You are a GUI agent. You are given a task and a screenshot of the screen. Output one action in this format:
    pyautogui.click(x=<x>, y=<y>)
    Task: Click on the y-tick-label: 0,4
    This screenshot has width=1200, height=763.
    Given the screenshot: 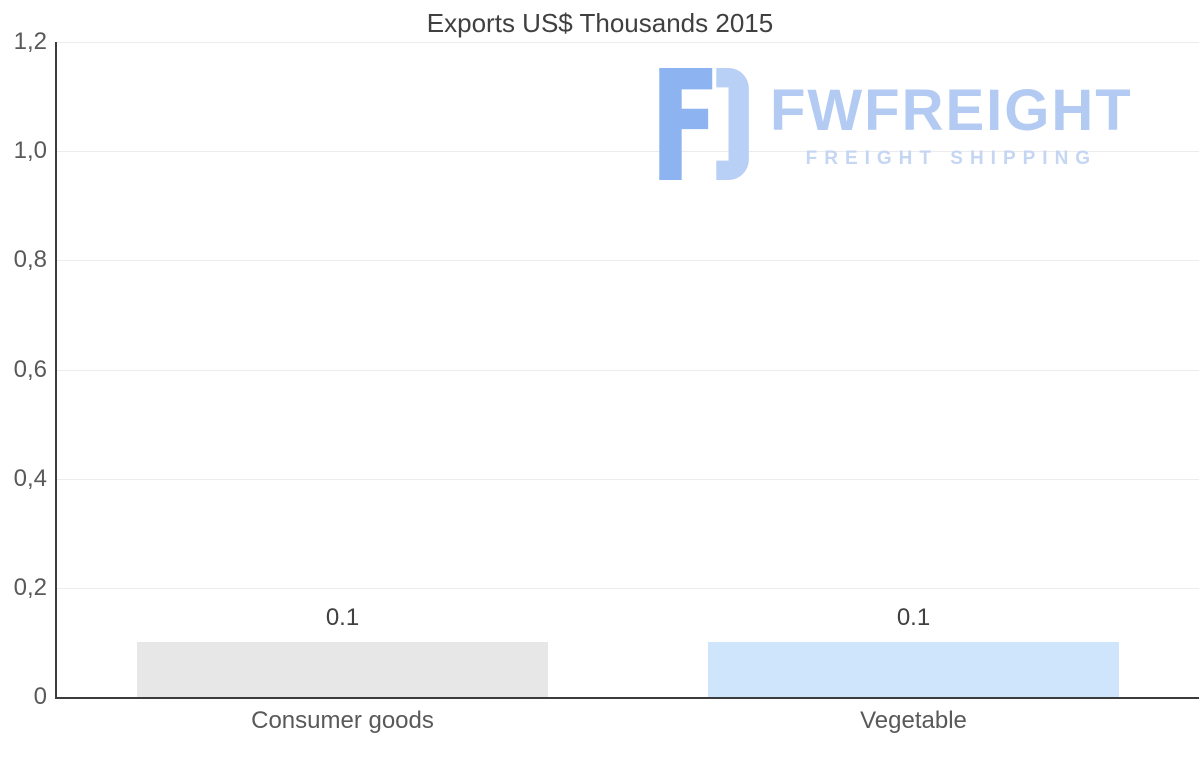 What is the action you would take?
    pyautogui.click(x=30, y=478)
    